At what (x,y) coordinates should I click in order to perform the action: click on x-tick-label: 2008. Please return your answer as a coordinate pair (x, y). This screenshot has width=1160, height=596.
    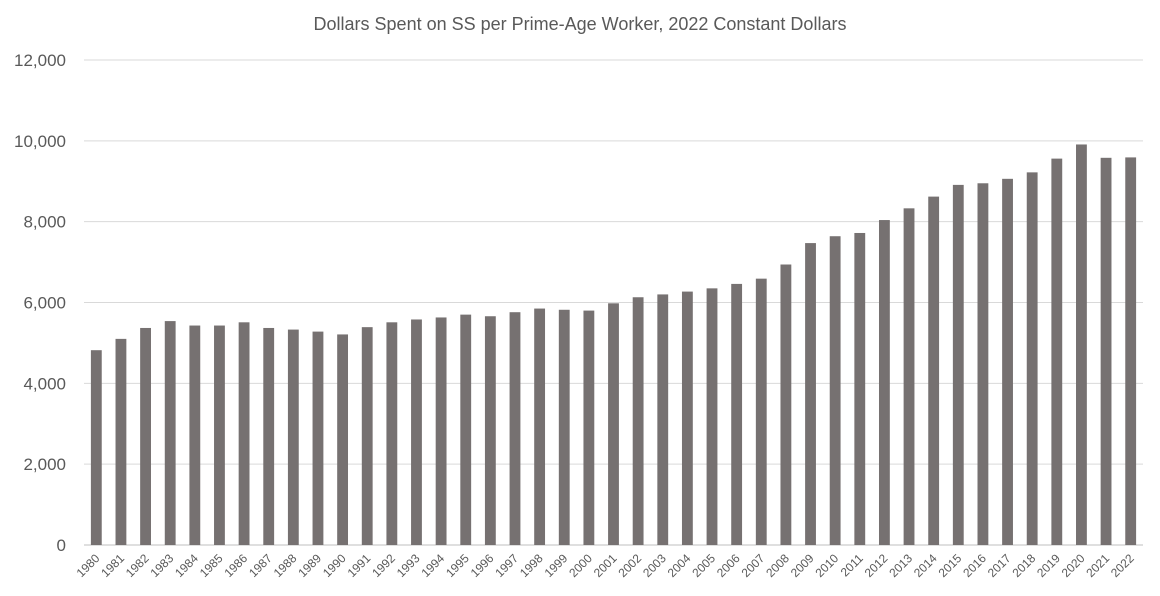
    Looking at the image, I should click on (777, 565).